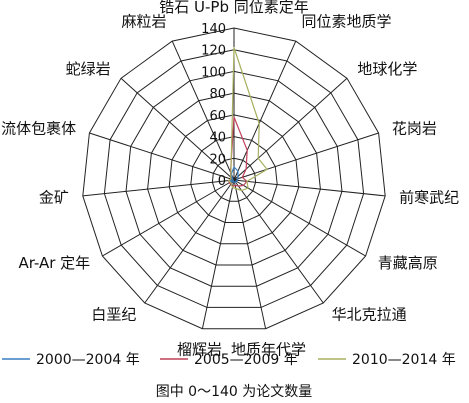  What do you see at coordinates (217, 138) in the screenshot?
I see `tick-label: 40` at bounding box center [217, 138].